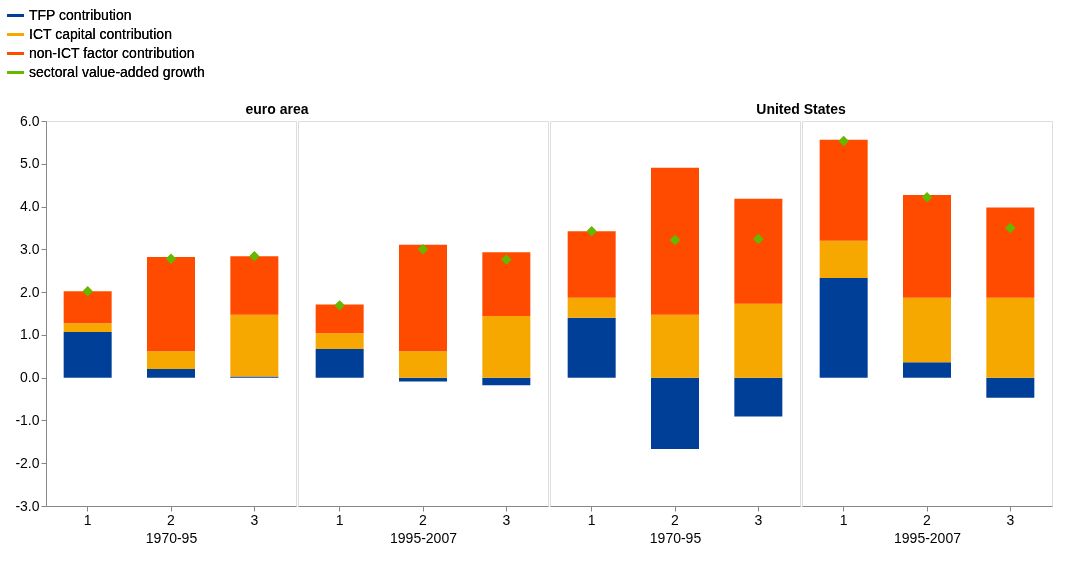  Describe the element at coordinates (30, 248) in the screenshot. I see `y-tick-label: 3.0` at that location.